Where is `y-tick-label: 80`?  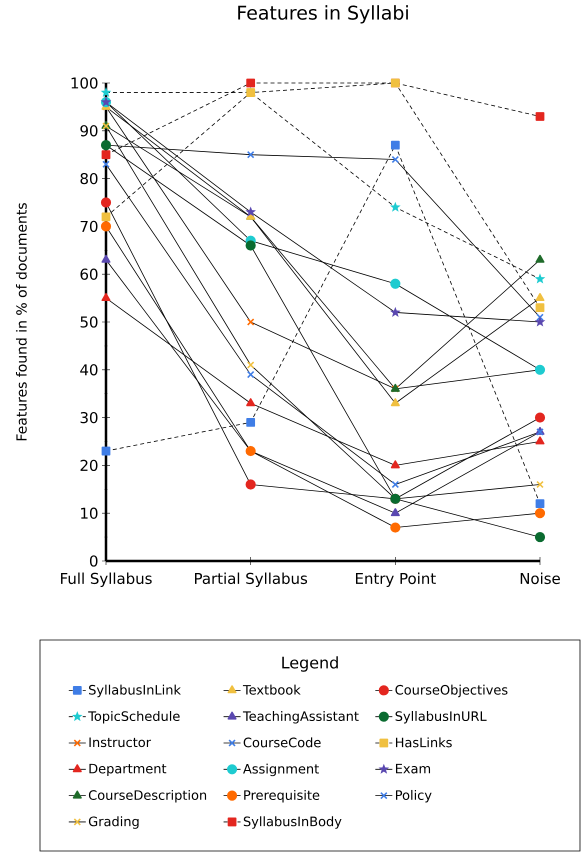
y-tick-label: 80 is located at coordinates (89, 178).